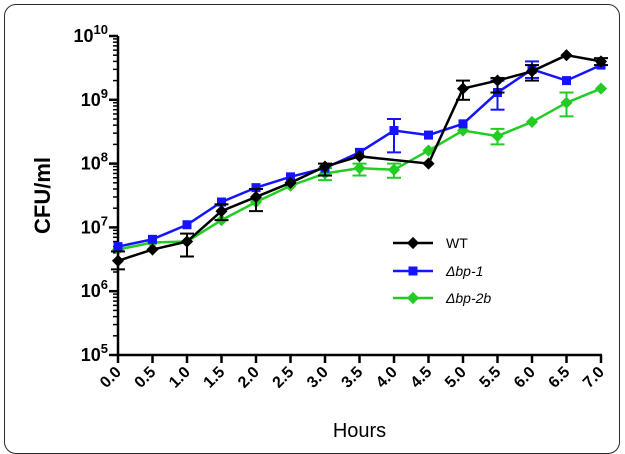 The width and height of the screenshot is (625, 454). Describe the element at coordinates (94, 225) in the screenshot. I see `y-tick-label: 10⁷` at that location.